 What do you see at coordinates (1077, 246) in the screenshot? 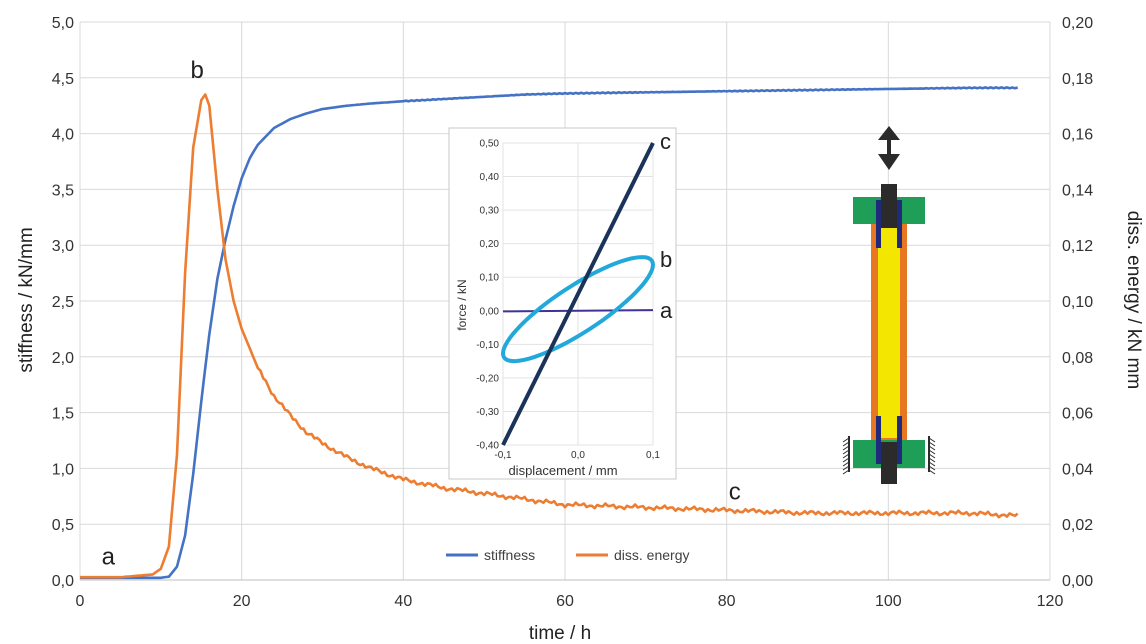
I see `y2-tick-label: 0,12` at bounding box center [1077, 246].